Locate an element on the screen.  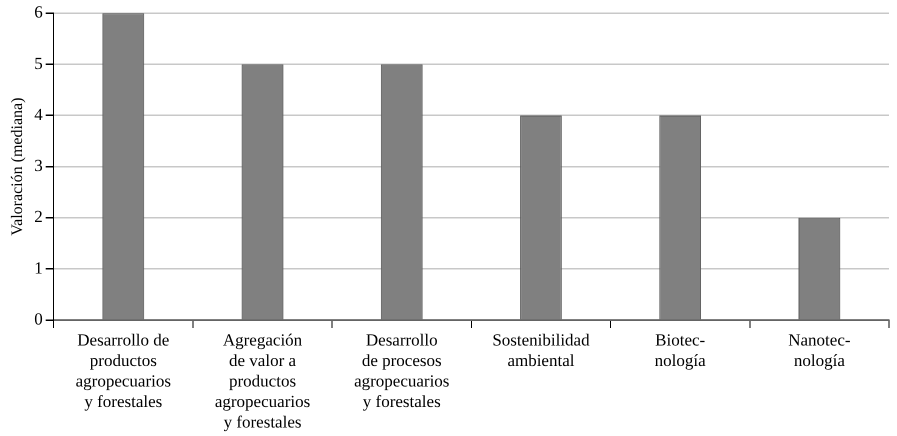
y-tick-label: 6 is located at coordinates (38, 12).